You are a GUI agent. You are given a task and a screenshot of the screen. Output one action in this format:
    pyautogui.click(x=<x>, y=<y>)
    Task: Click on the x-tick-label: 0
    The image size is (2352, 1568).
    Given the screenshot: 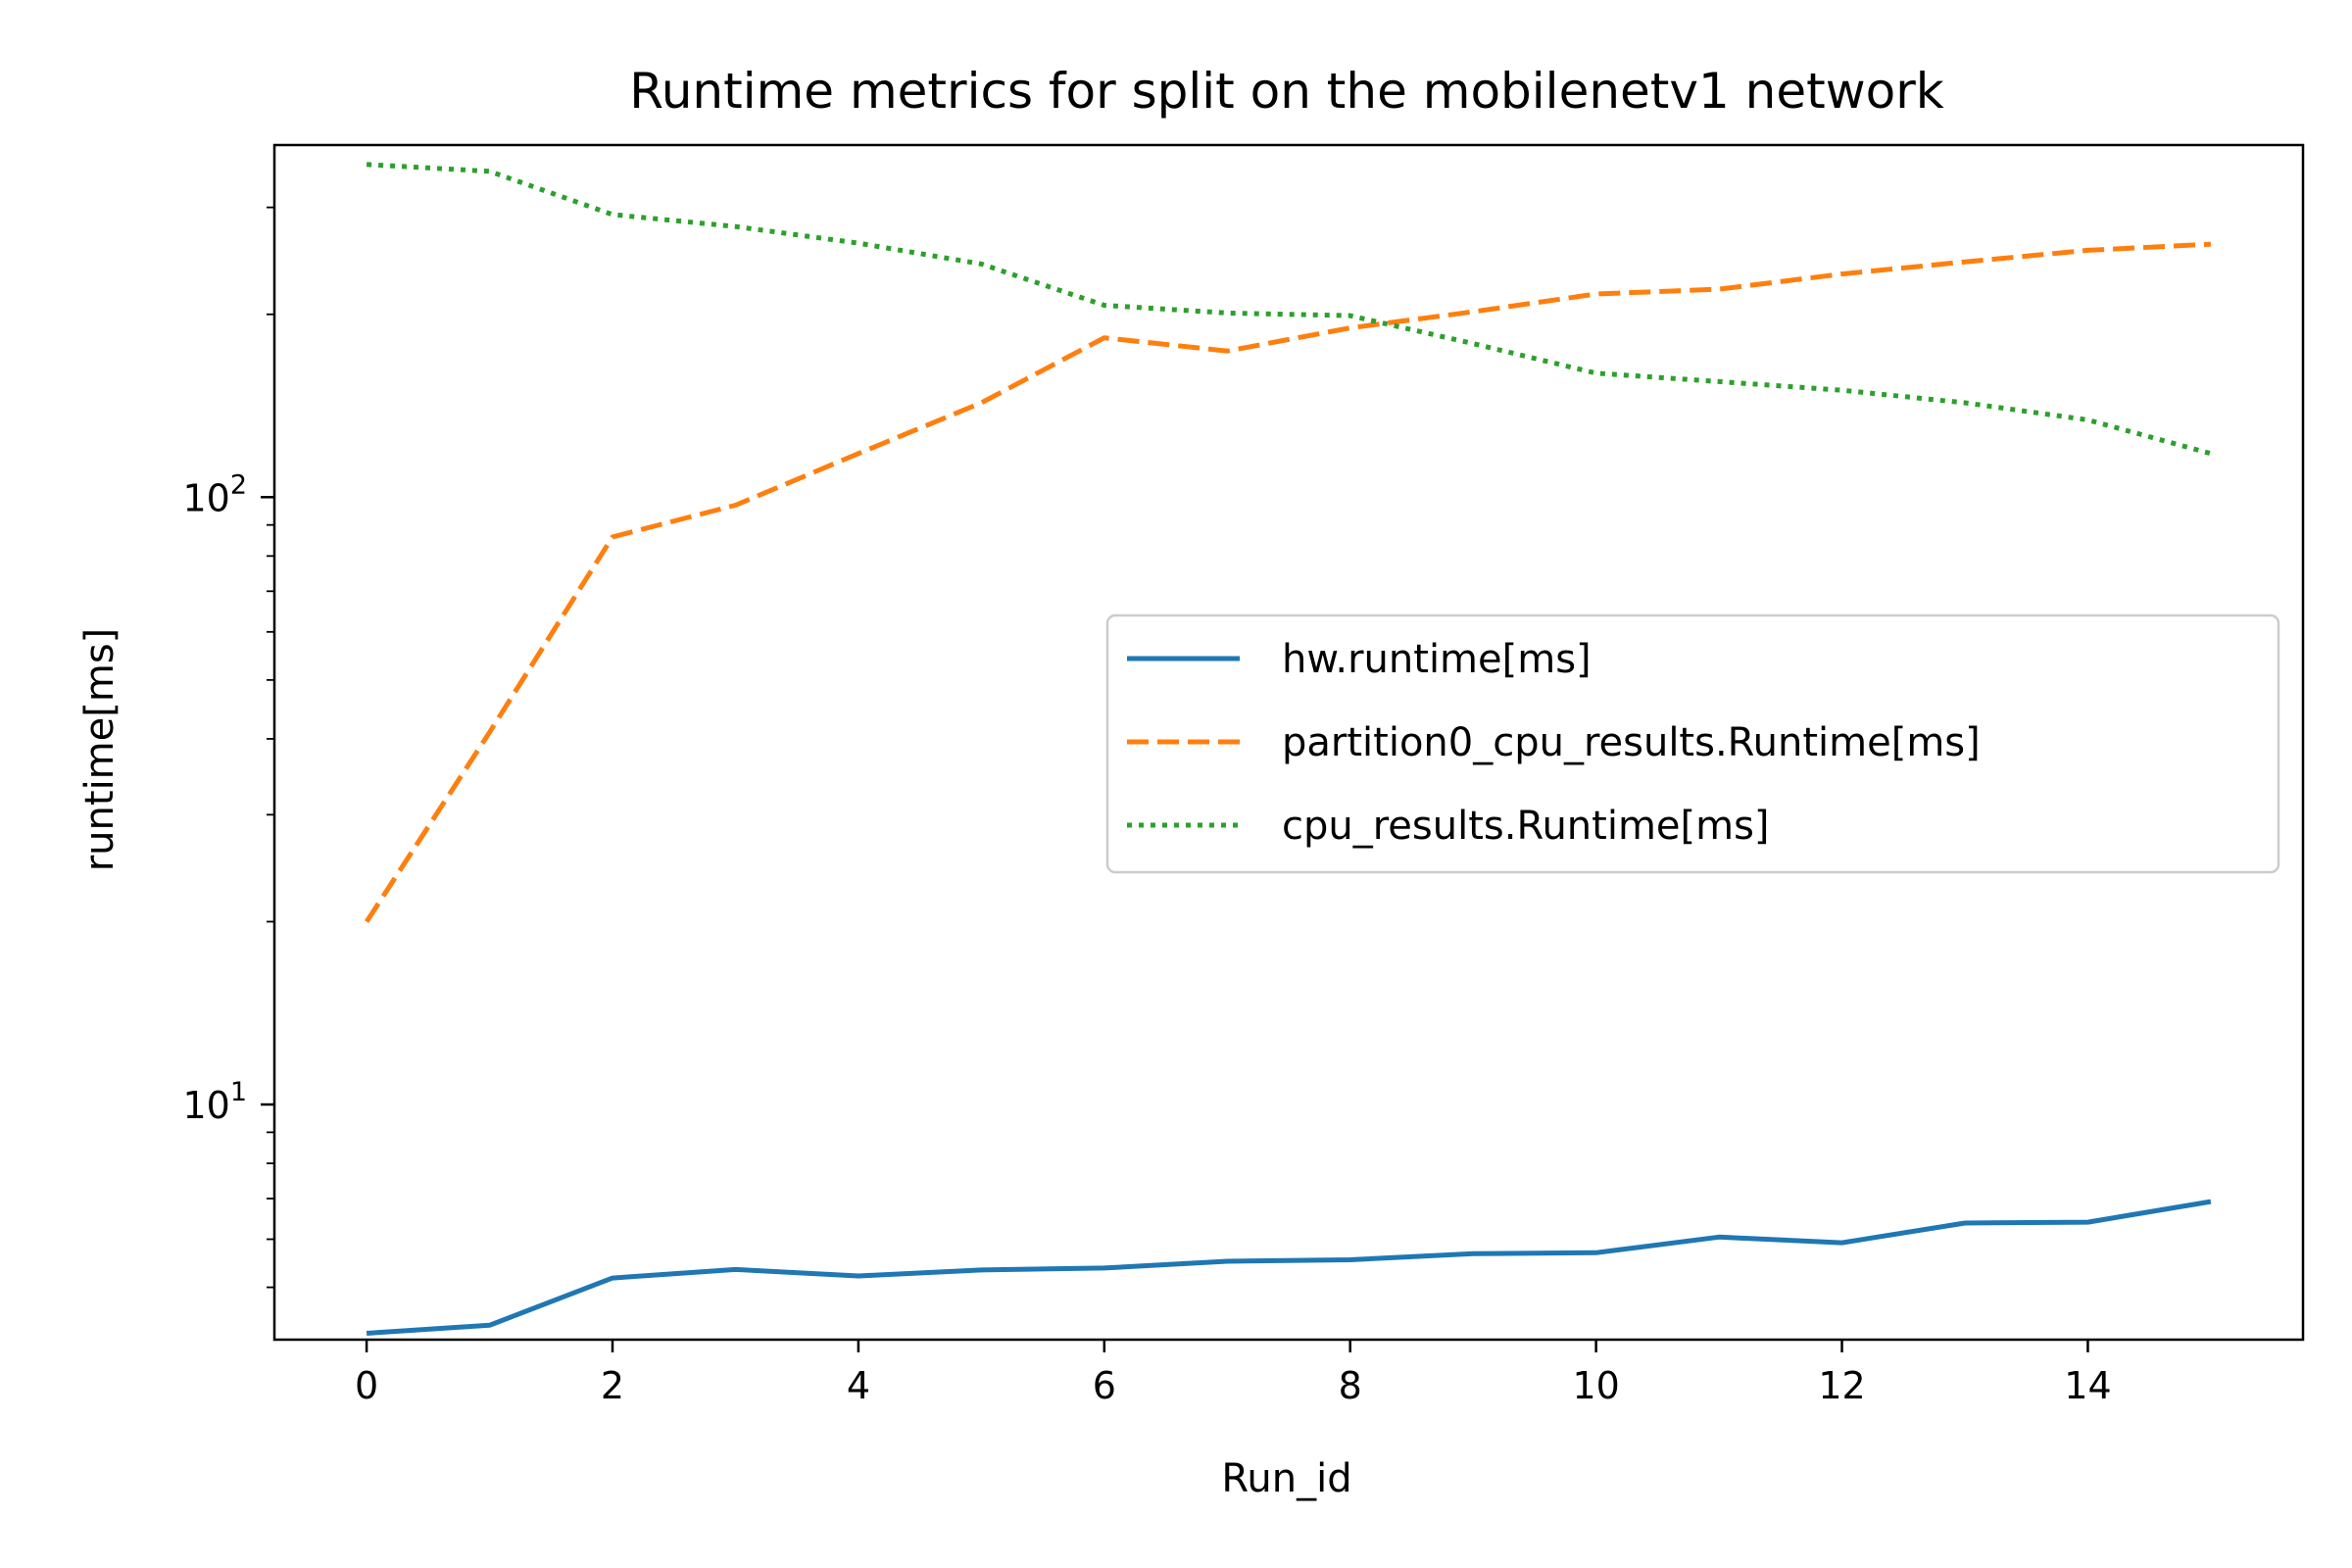 What is the action you would take?
    pyautogui.click(x=366, y=1385)
    